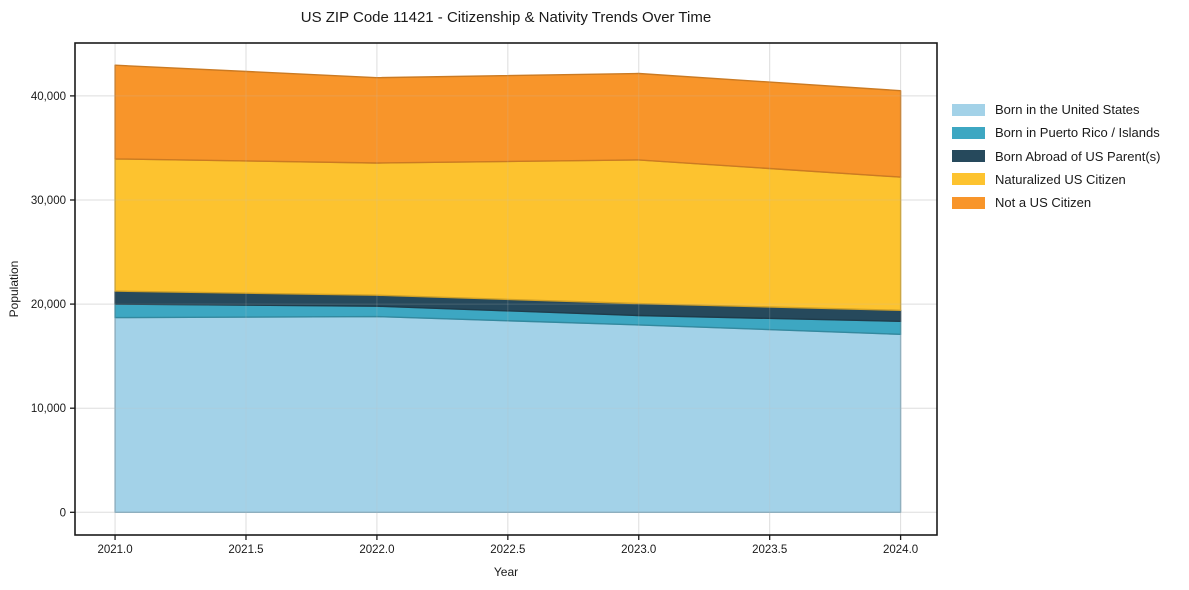 The image size is (1189, 590). I want to click on legend-item: Born Abroad of US Parent(s), so click(1056, 156).